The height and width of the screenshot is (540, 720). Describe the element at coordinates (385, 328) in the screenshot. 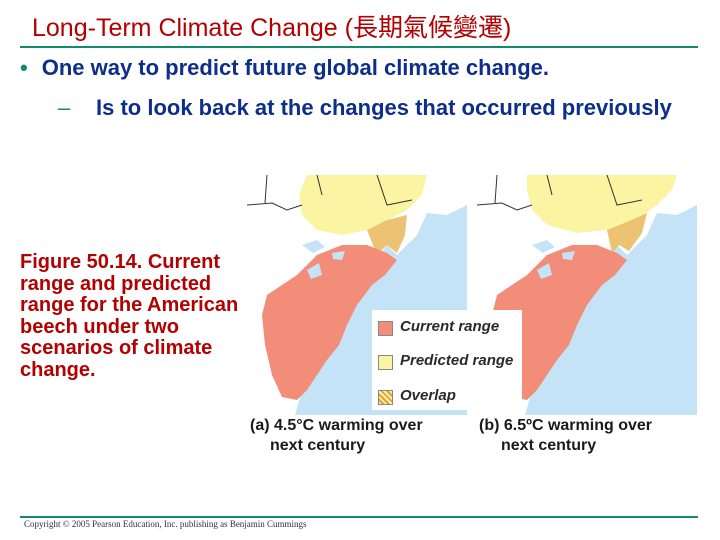

I see `current-range-swatch` at that location.